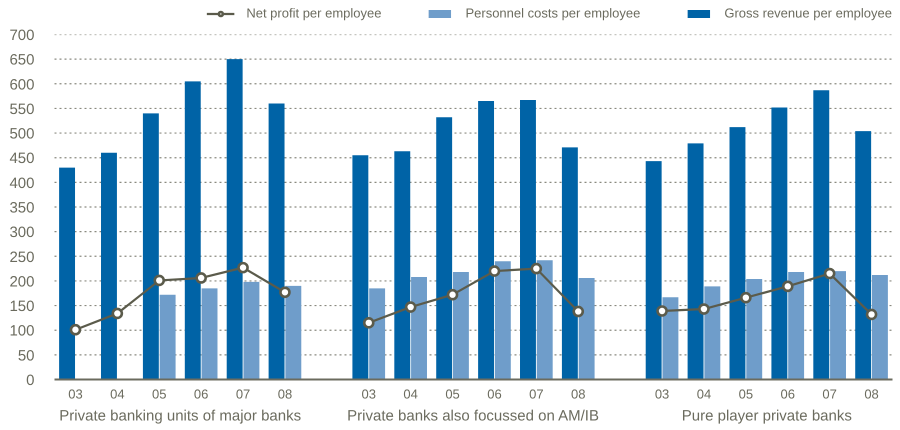 The height and width of the screenshot is (430, 900). Describe the element at coordinates (22, 183) in the screenshot. I see `y-tick-label: 400` at that location.